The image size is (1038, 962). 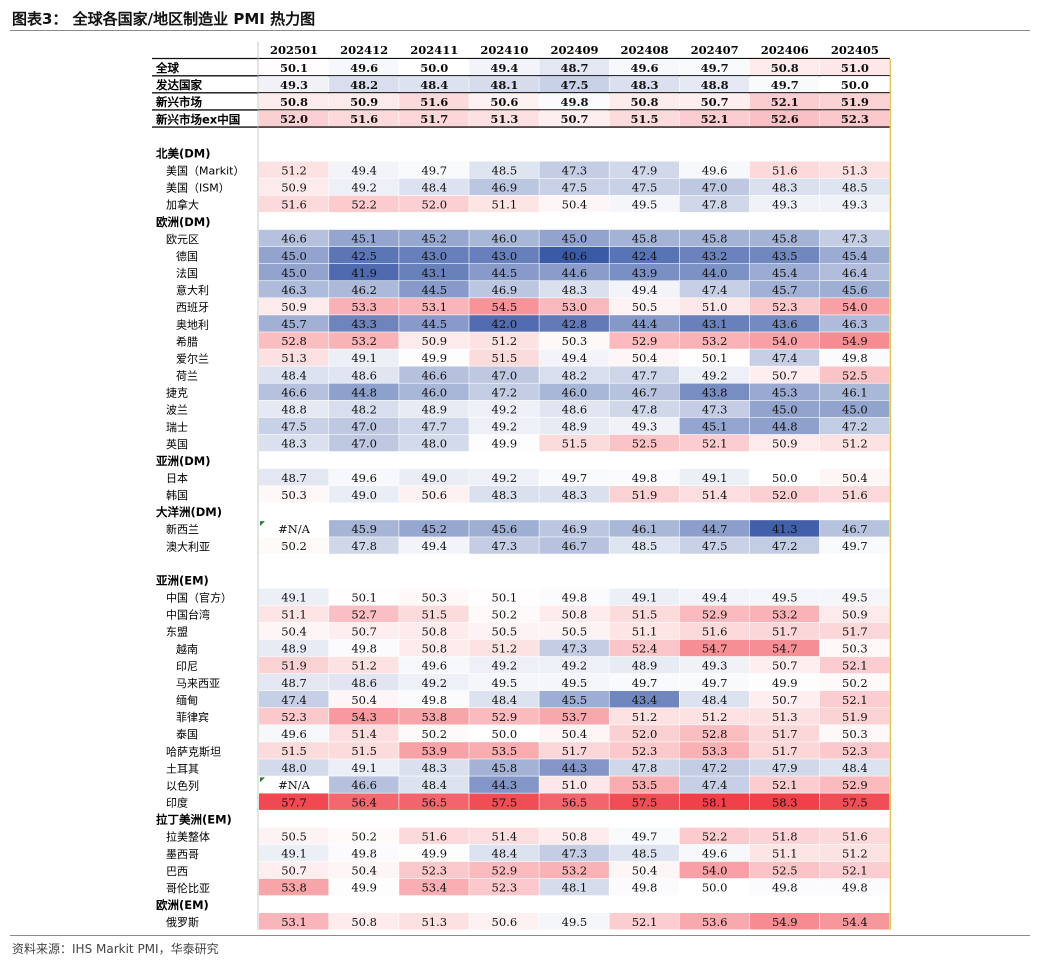 I want to click on cell-value: 48.3, so click(x=575, y=290).